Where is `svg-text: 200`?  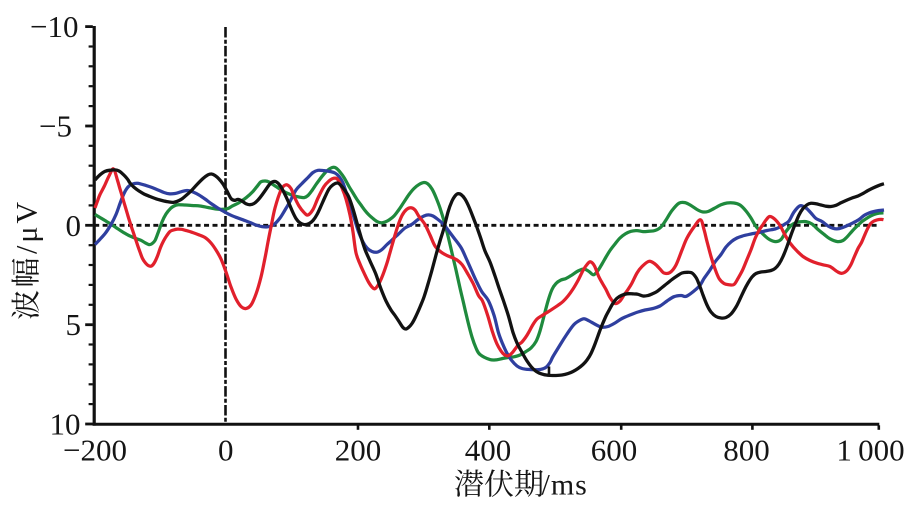 svg-text: 200 is located at coordinates (358, 450).